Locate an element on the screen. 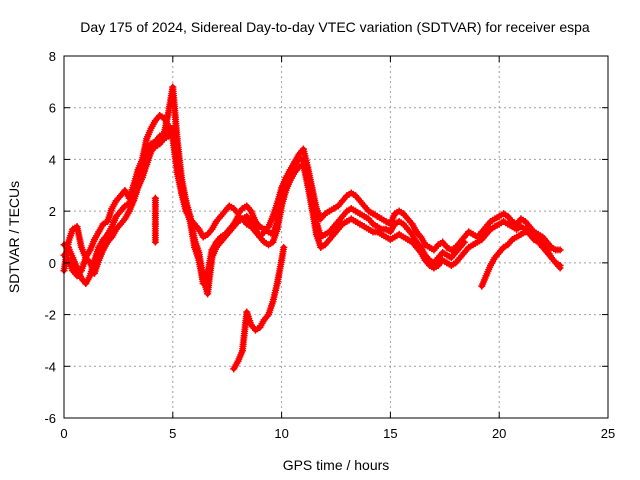 This screenshot has height=480, width=640. y-tick-label: 6 is located at coordinates (52, 108).